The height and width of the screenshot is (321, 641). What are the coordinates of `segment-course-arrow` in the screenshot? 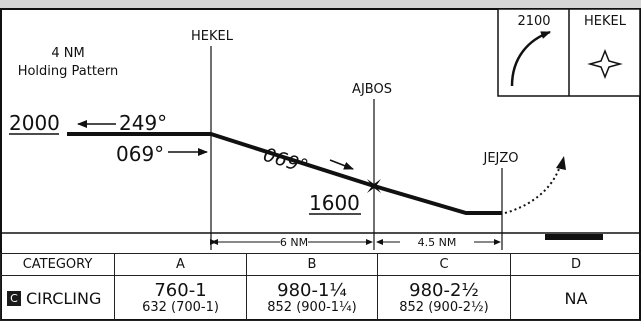 It's located at (341, 164).